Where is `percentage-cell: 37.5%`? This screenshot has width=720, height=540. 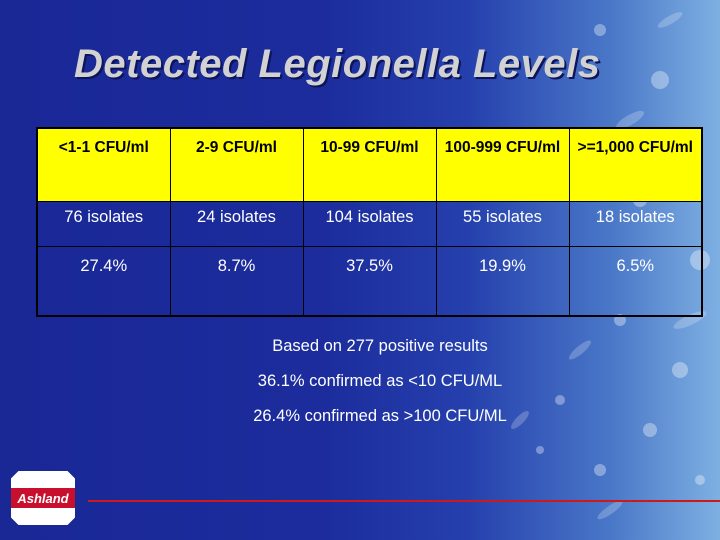 percentage-cell: 37.5% is located at coordinates (369, 281).